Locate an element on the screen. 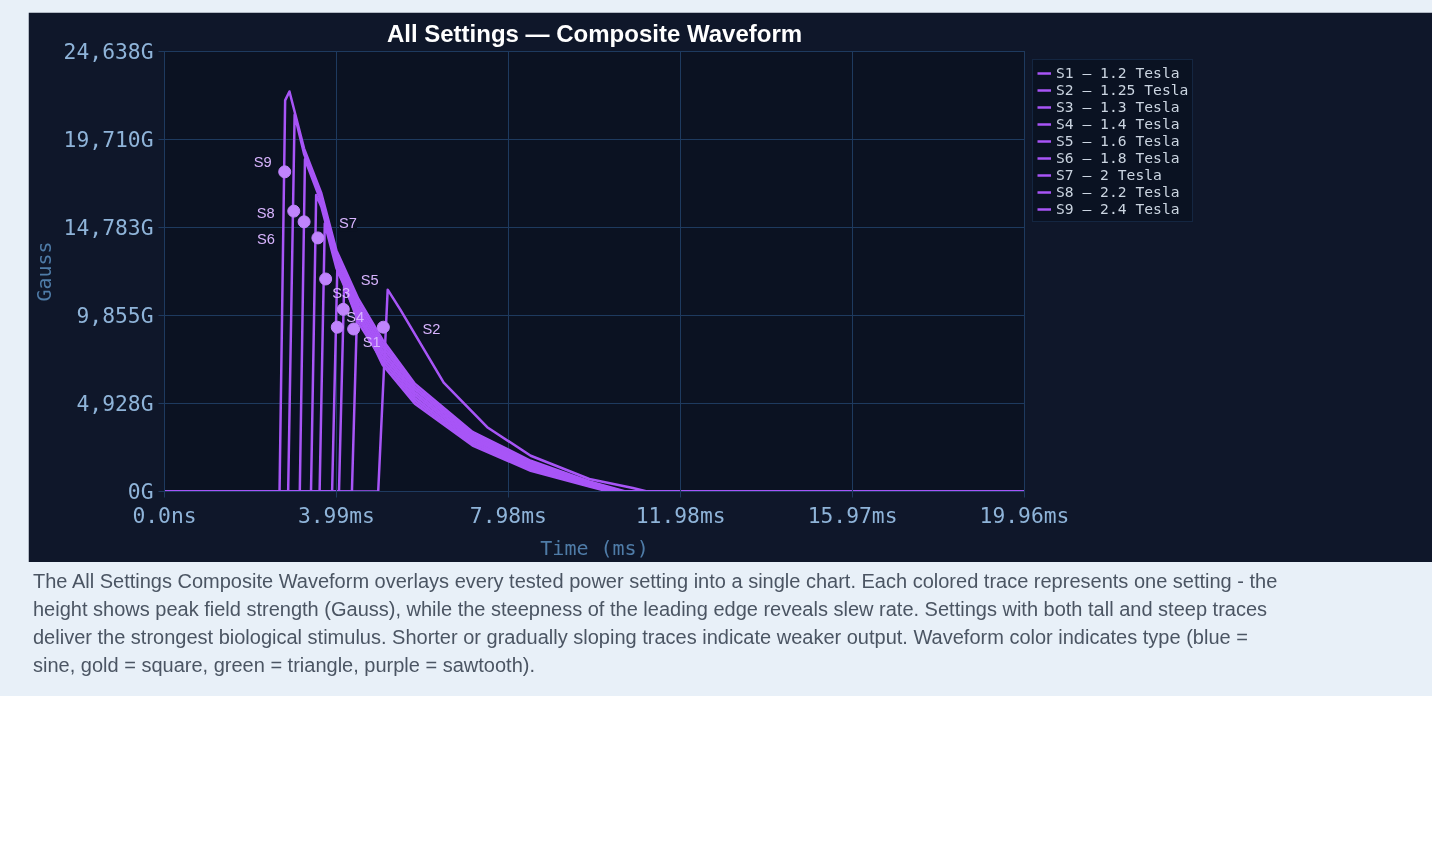 This screenshot has height=859, width=1432. annotation: S3 is located at coordinates (341, 293).